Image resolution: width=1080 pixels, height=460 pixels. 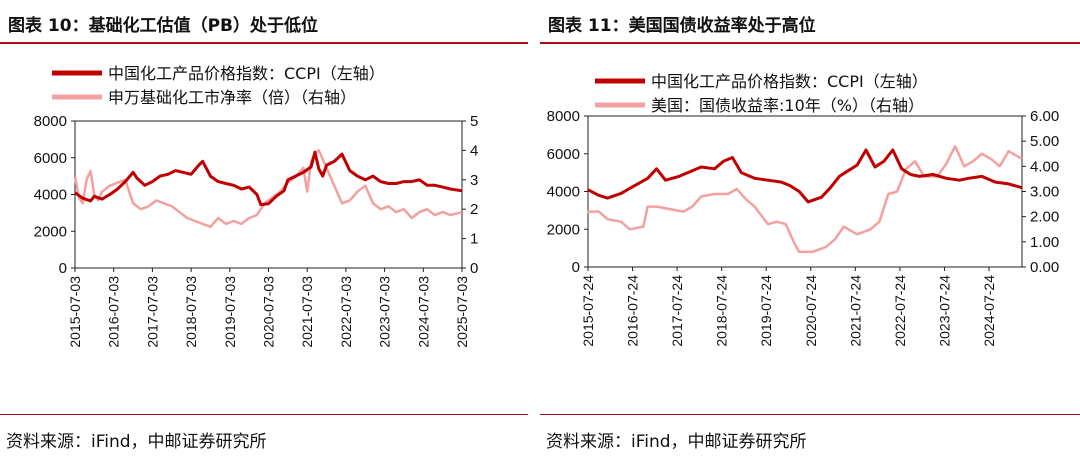 I want to click on x-tick-label: 2015-07-03, so click(x=75, y=312).